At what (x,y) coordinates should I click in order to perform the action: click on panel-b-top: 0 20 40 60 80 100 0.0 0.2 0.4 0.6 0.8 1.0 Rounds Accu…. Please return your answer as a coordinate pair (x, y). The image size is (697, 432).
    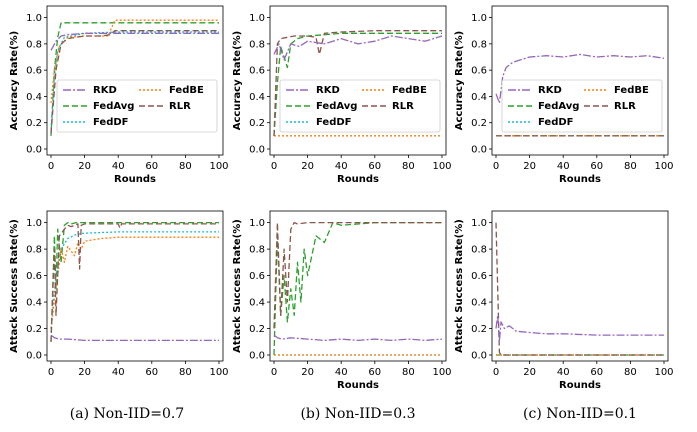
    Looking at the image, I should click on (342, 95).